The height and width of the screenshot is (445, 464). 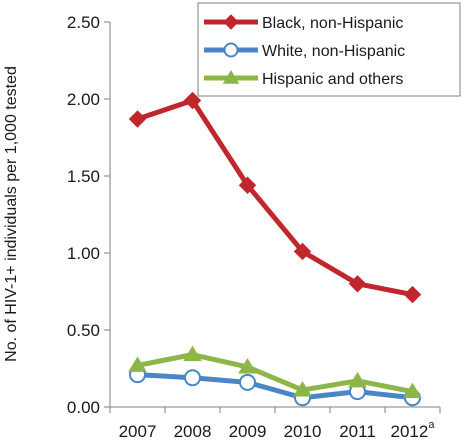 I want to click on y-tick-labels: 0.00 0.50 1.00 1.50 2.00 2.50, so click(x=83, y=215).